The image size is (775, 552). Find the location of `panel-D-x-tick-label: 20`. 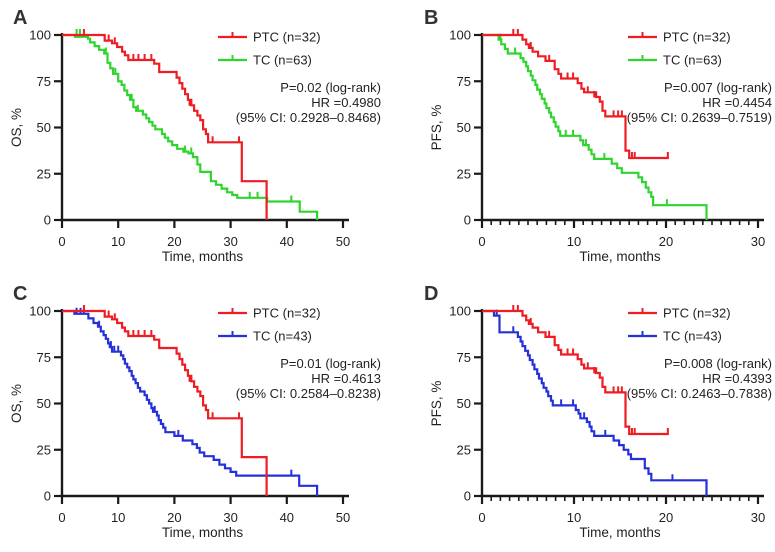

panel-D-x-tick-label: 20 is located at coordinates (666, 517).